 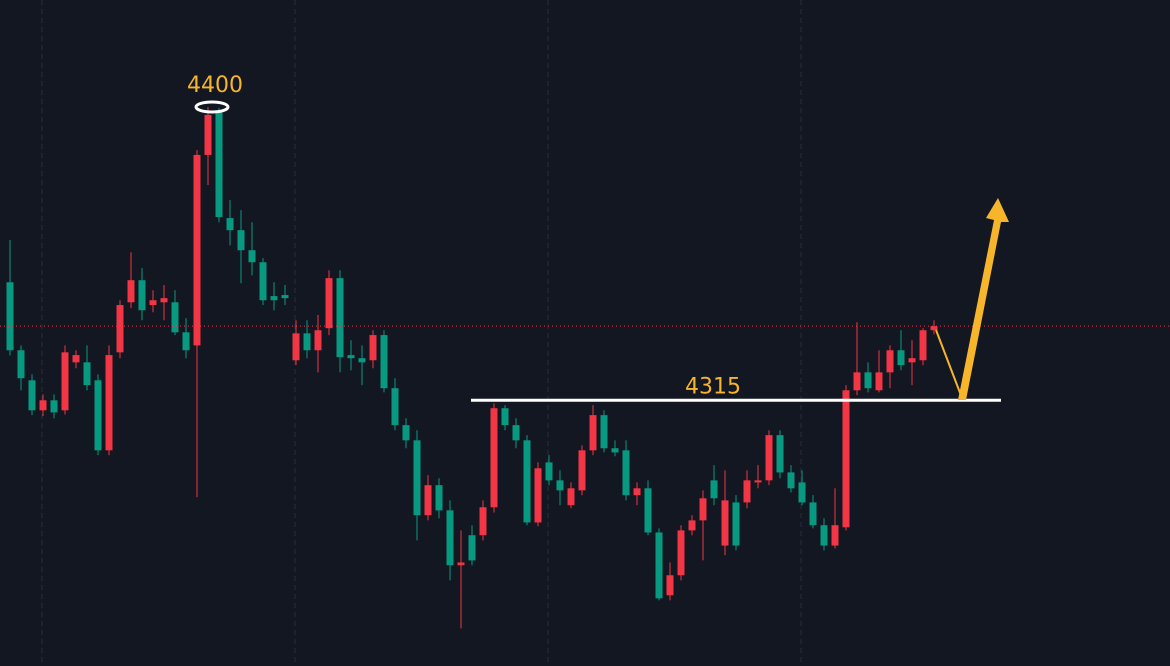 I want to click on arrow-up, so click(x=983, y=299).